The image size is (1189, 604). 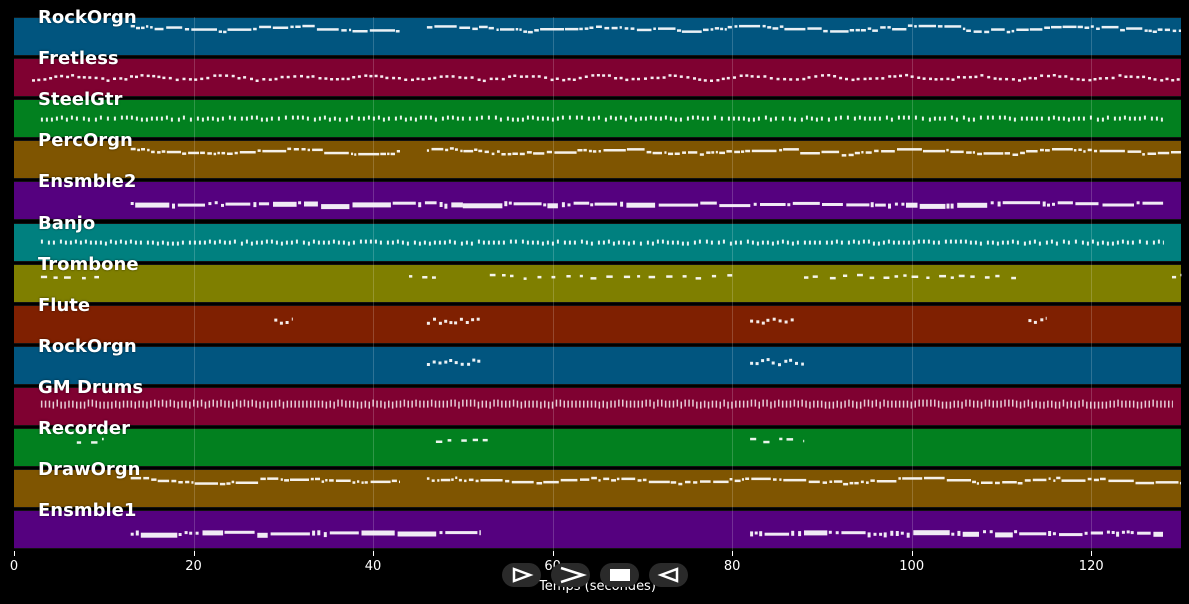 I want to click on rewind-button, so click(x=668, y=575).